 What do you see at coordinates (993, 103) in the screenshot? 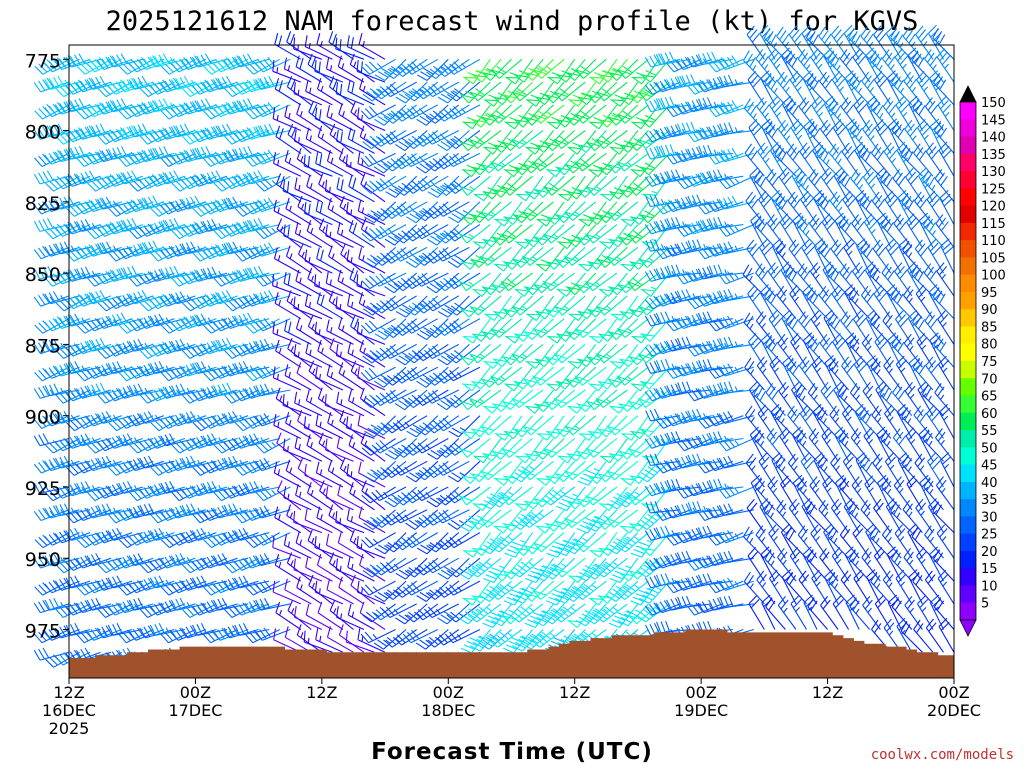
I see `colorbar-label: 150` at bounding box center [993, 103].